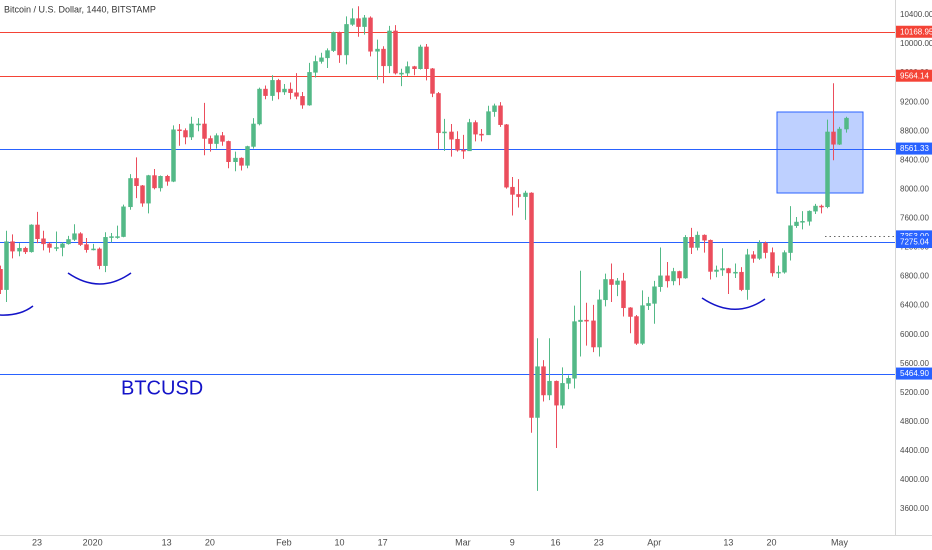  I want to click on x-tick-label: 13, so click(167, 542).